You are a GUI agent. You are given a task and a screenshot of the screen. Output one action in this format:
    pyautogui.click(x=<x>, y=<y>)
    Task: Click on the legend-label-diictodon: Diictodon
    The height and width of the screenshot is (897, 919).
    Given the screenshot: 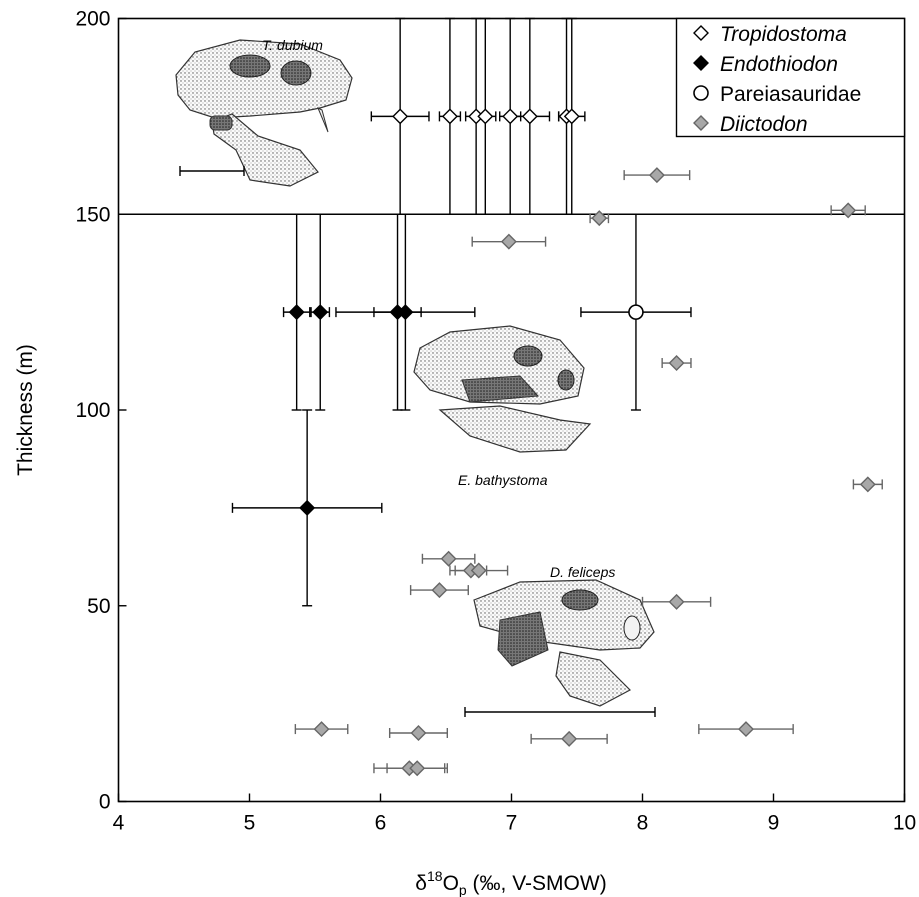 What is the action you would take?
    pyautogui.click(x=764, y=124)
    